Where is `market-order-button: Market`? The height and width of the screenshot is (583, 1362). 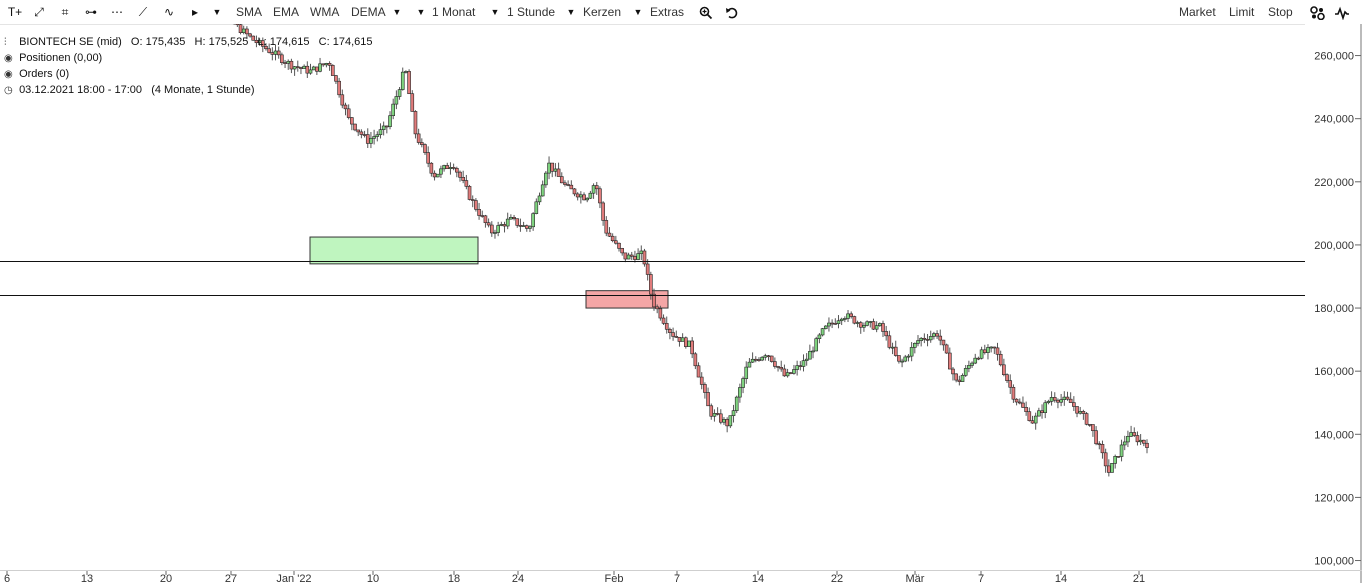
market-order-button: Market is located at coordinates (1197, 12).